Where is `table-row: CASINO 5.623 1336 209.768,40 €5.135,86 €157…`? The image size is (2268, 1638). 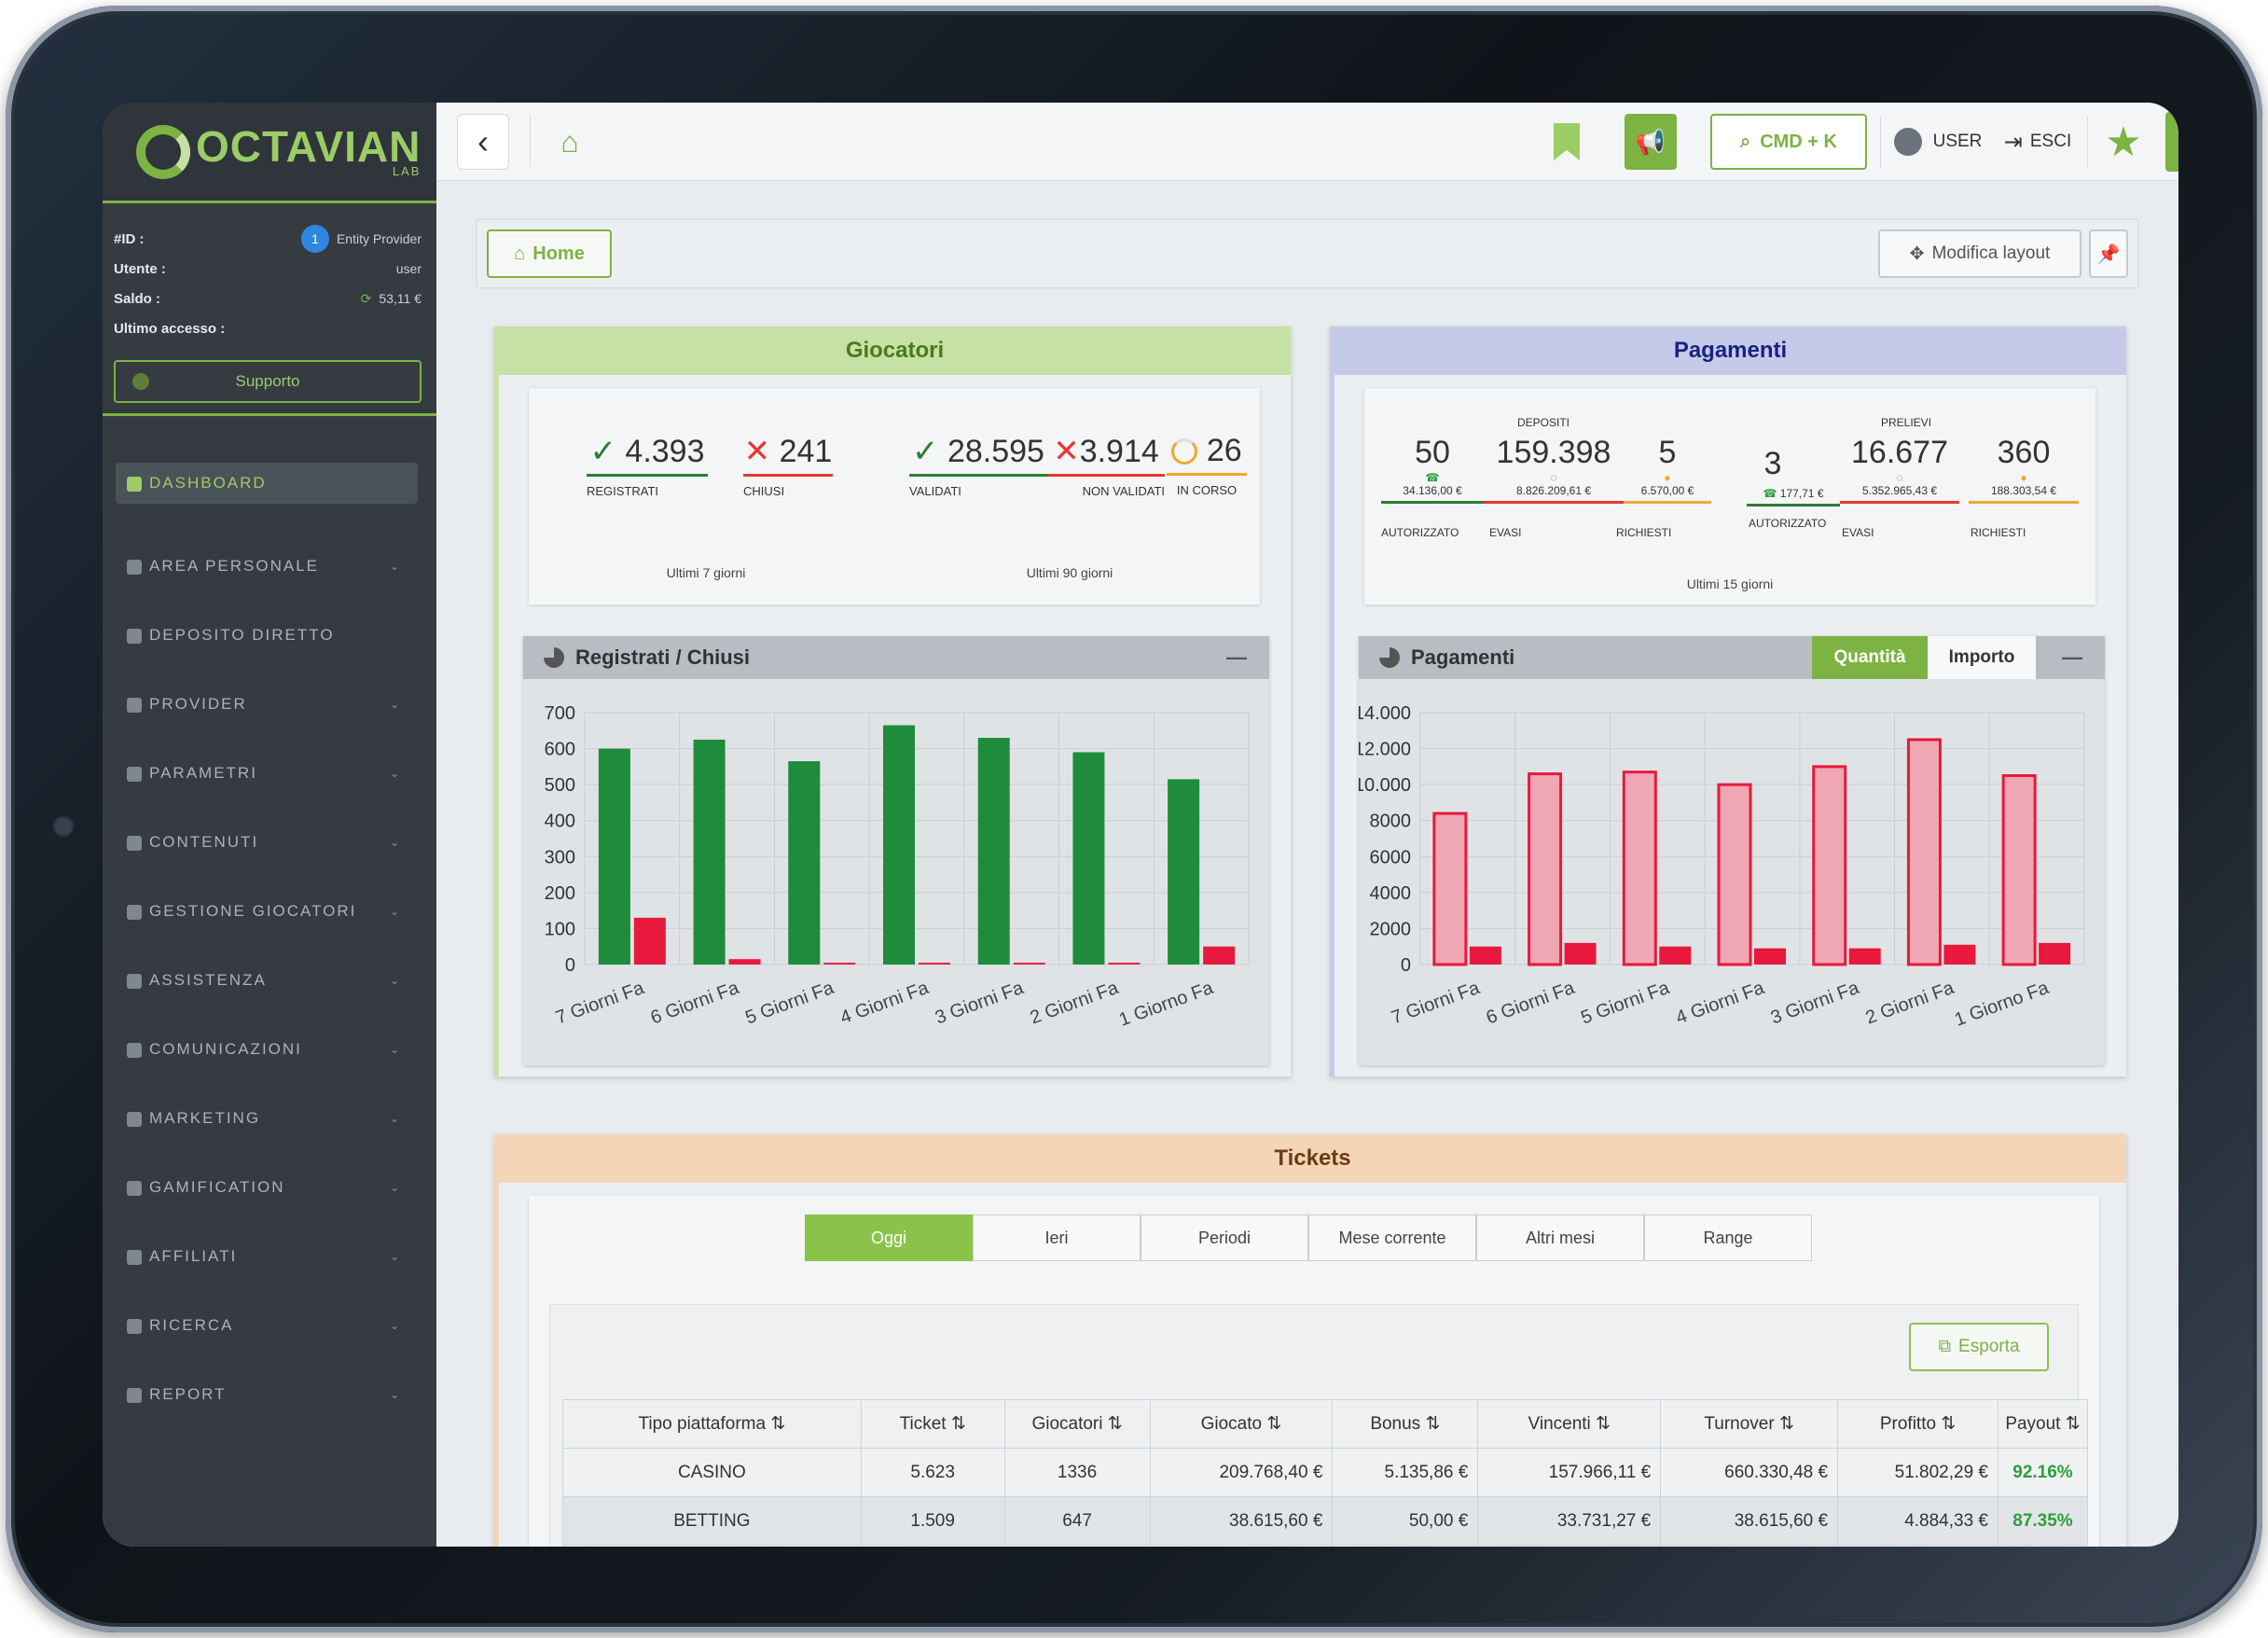 table-row: CASINO 5.623 1336 209.768,40 €5.135,86 €157… is located at coordinates (1325, 1472).